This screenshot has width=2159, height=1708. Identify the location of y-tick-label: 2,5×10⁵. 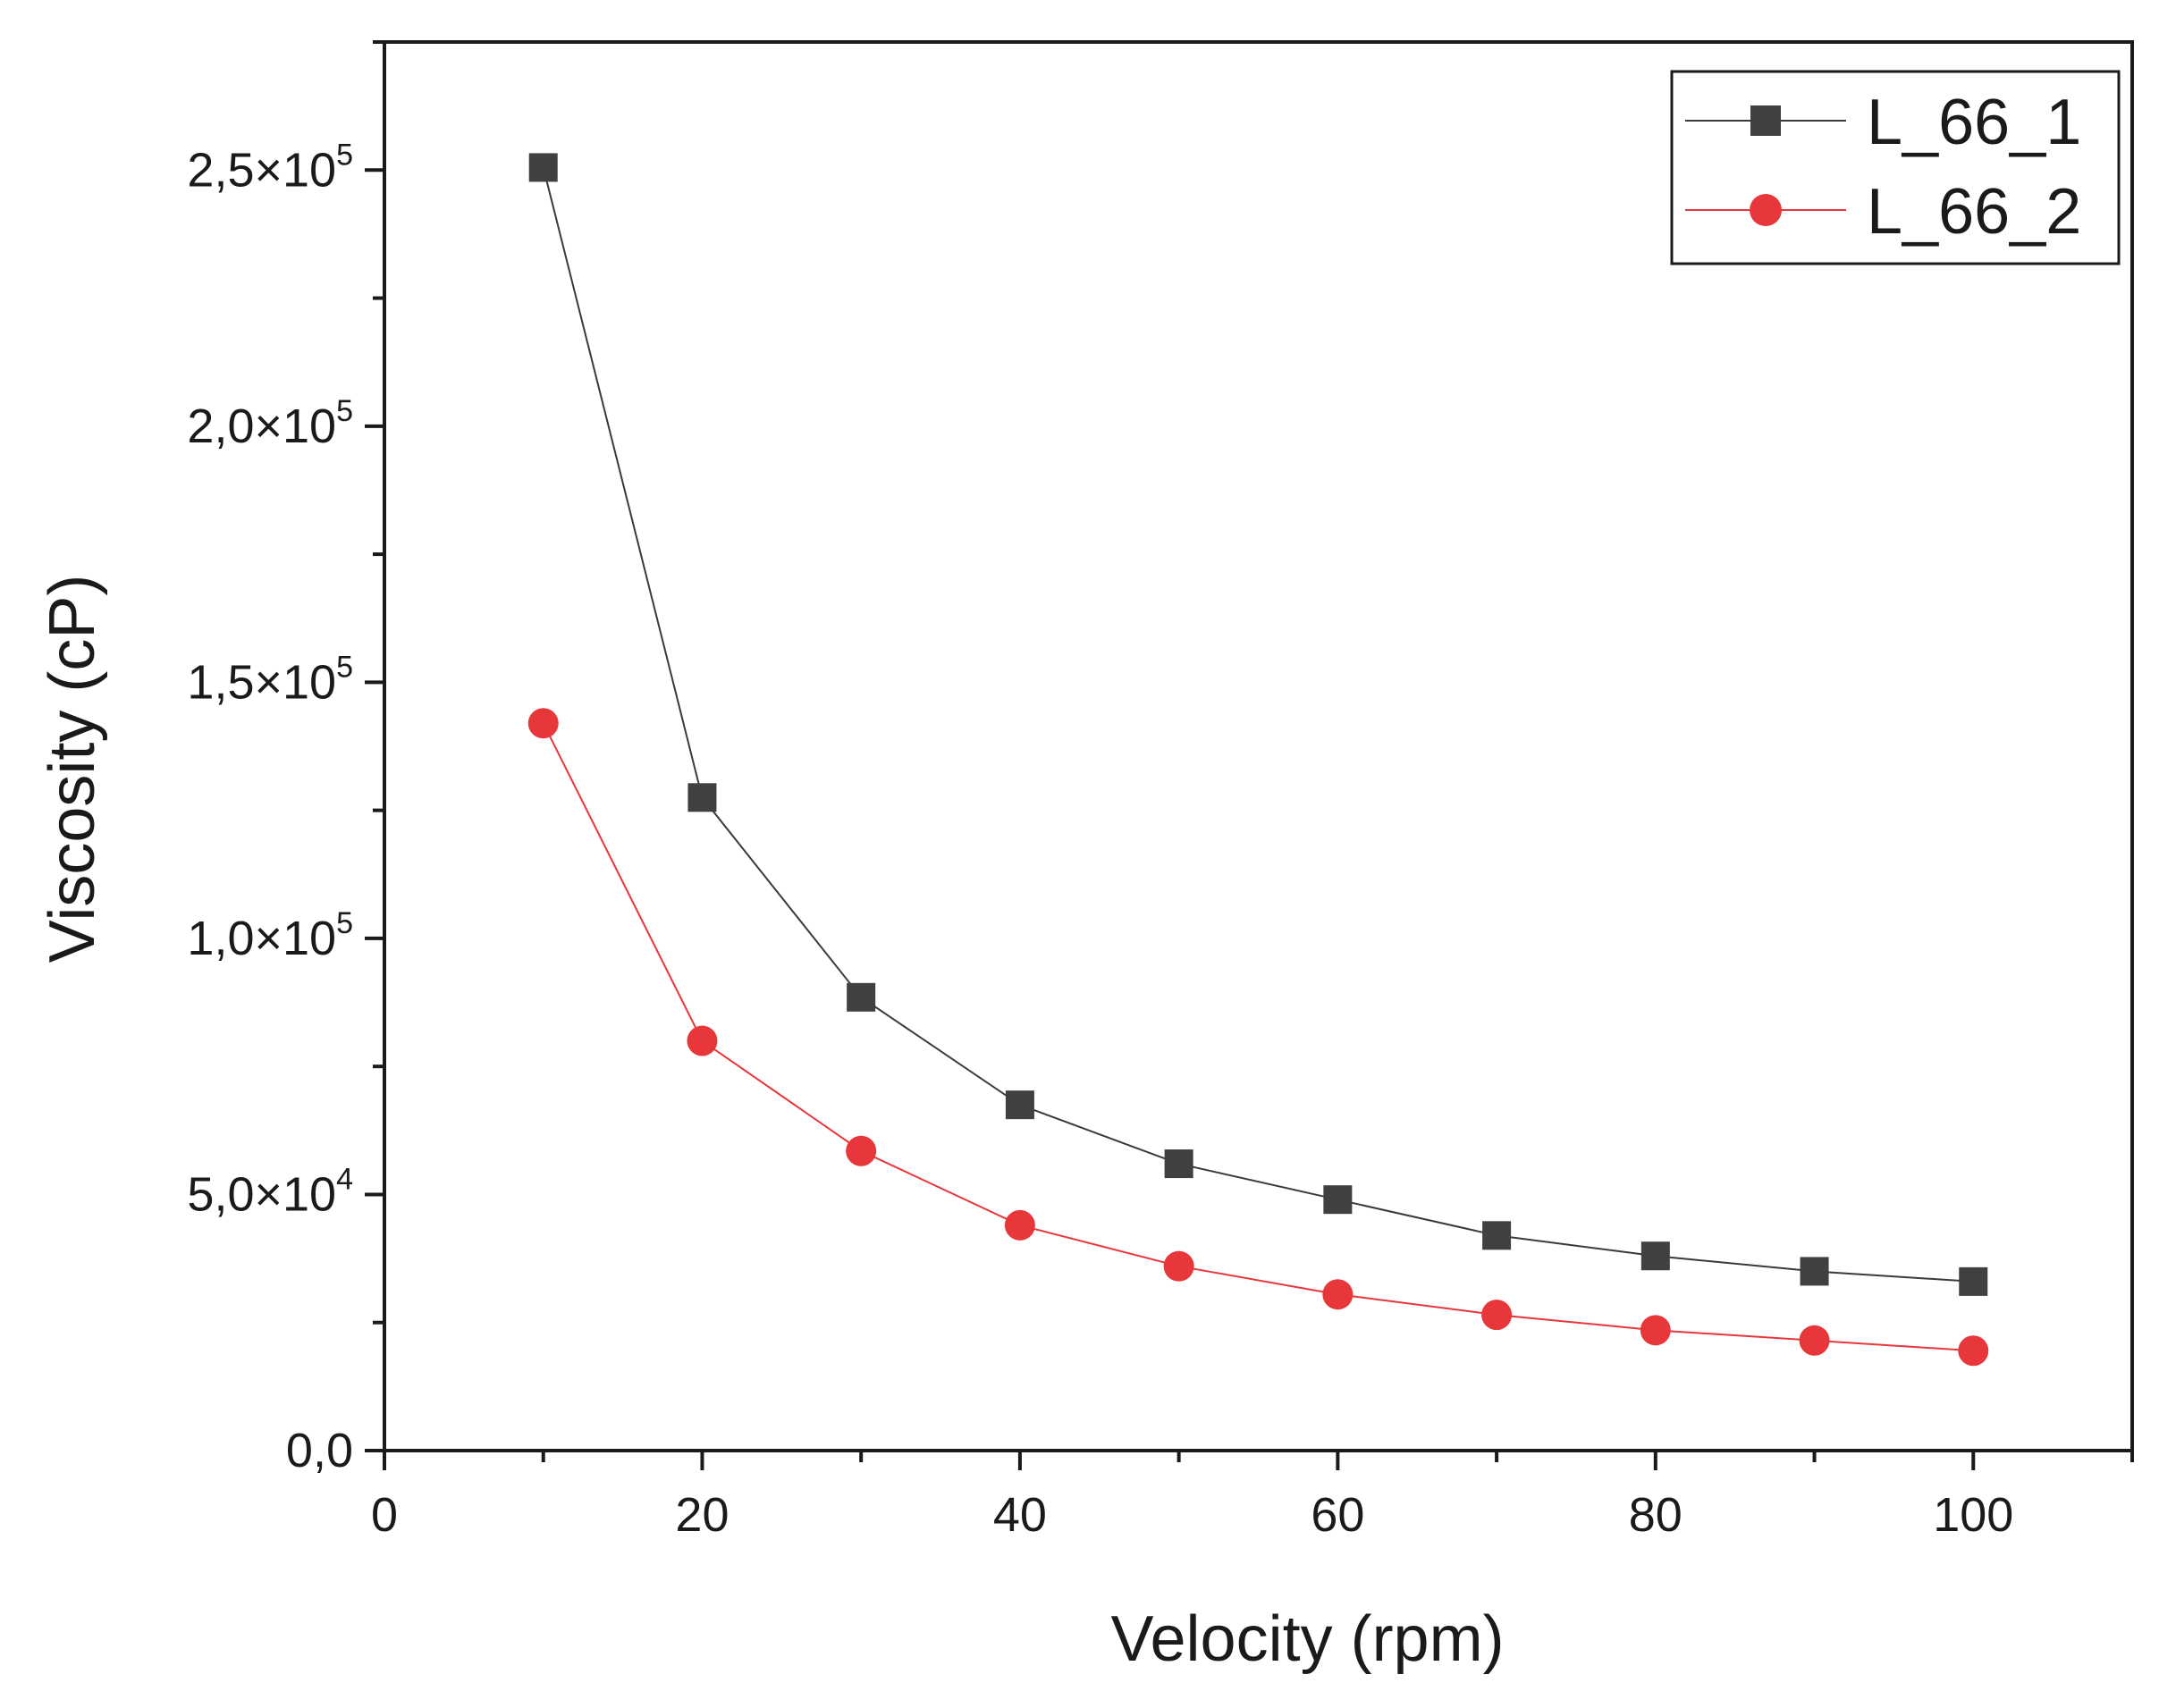
(270, 168).